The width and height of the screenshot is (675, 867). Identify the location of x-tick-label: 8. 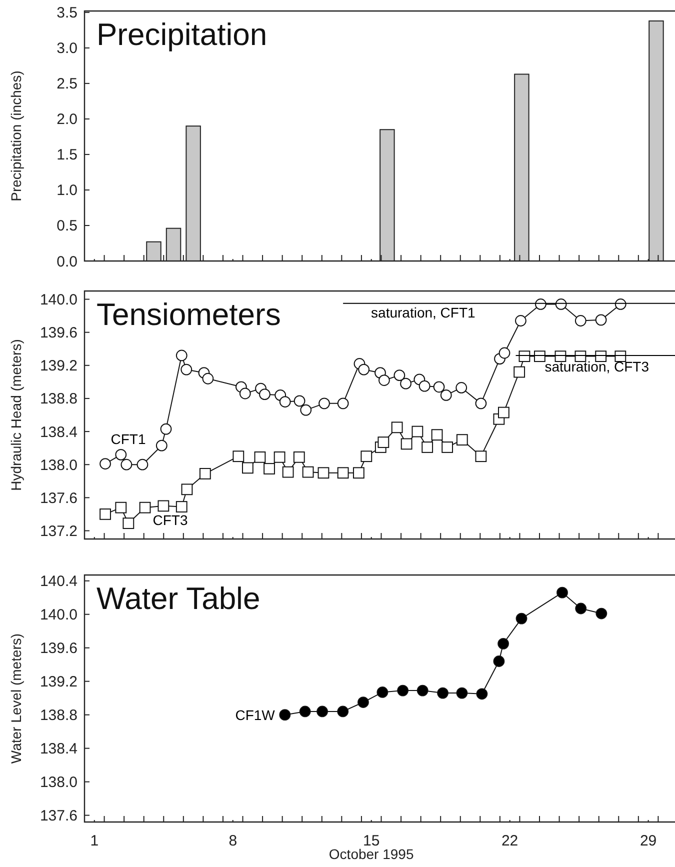
(233, 841).